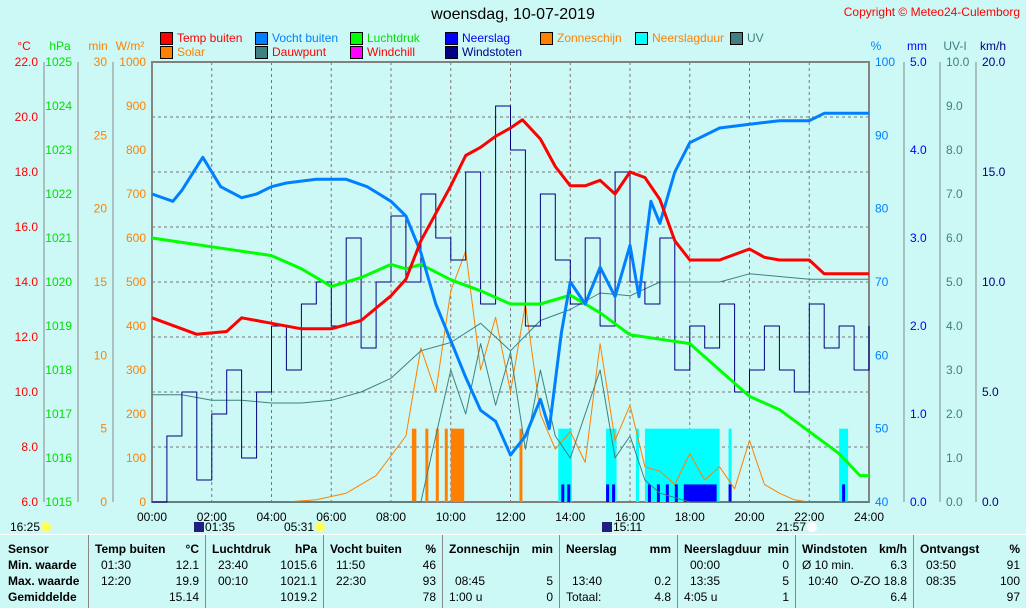  I want to click on legend-item: Neerslagduur, so click(679, 38).